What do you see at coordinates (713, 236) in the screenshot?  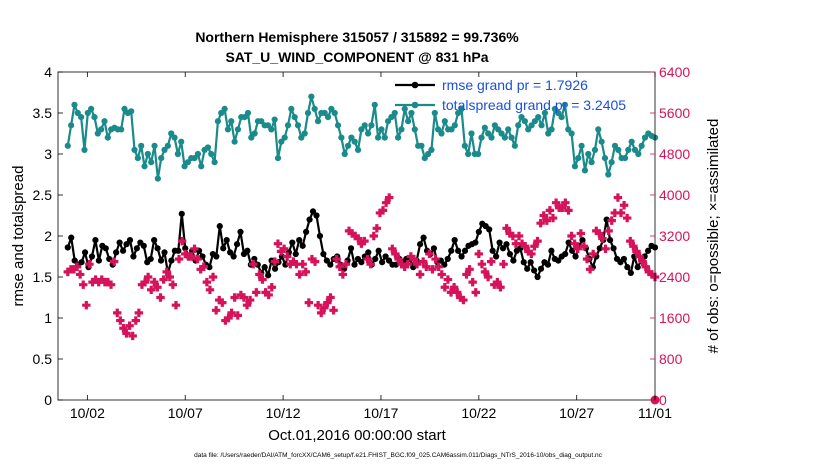 I see `y-axis-right-label: # of obs: o=possible; ×=assimilated` at bounding box center [713, 236].